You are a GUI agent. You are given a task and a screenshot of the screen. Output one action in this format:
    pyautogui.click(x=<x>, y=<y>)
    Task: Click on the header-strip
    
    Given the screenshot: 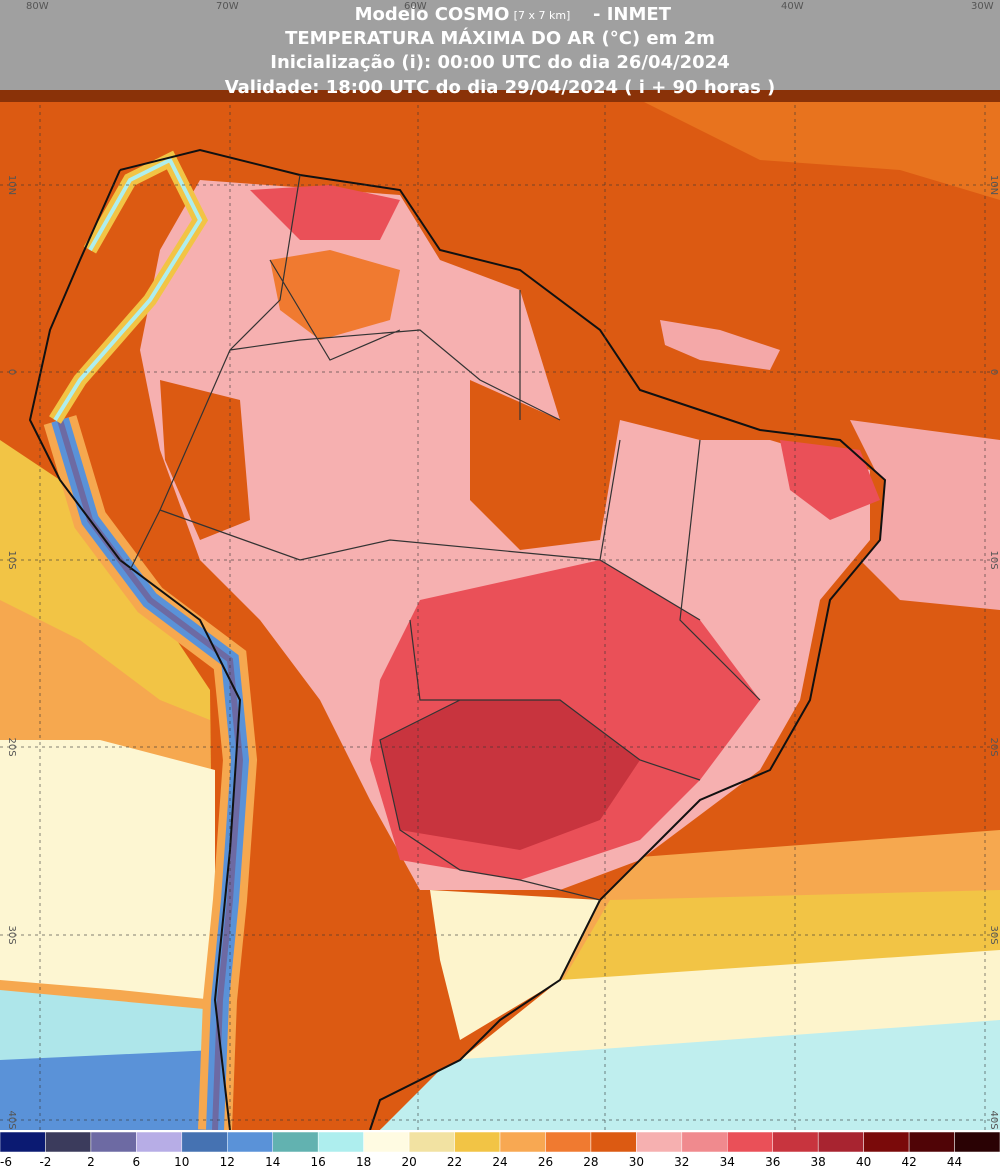 What is the action you would take?
    pyautogui.click(x=500, y=96)
    